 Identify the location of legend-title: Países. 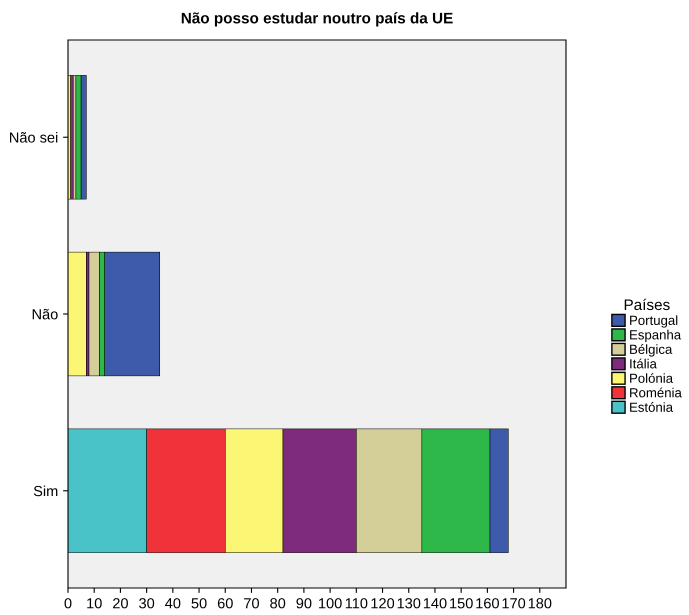
(647, 304).